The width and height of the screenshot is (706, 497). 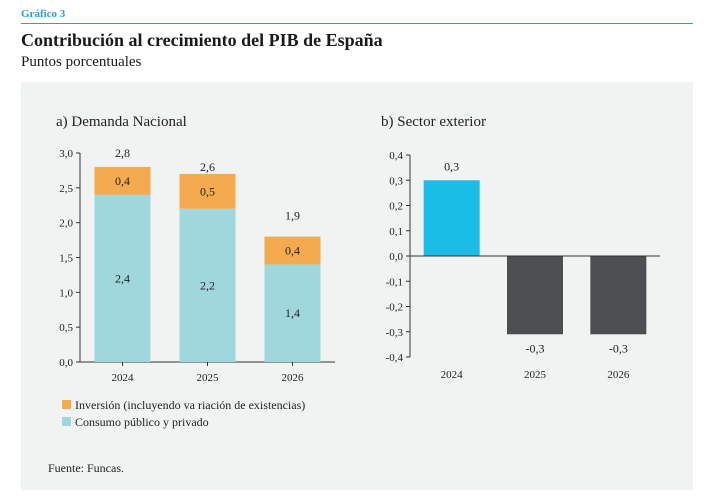 What do you see at coordinates (66, 259) in the screenshot?
I see `y-tick-label: 1,5` at bounding box center [66, 259].